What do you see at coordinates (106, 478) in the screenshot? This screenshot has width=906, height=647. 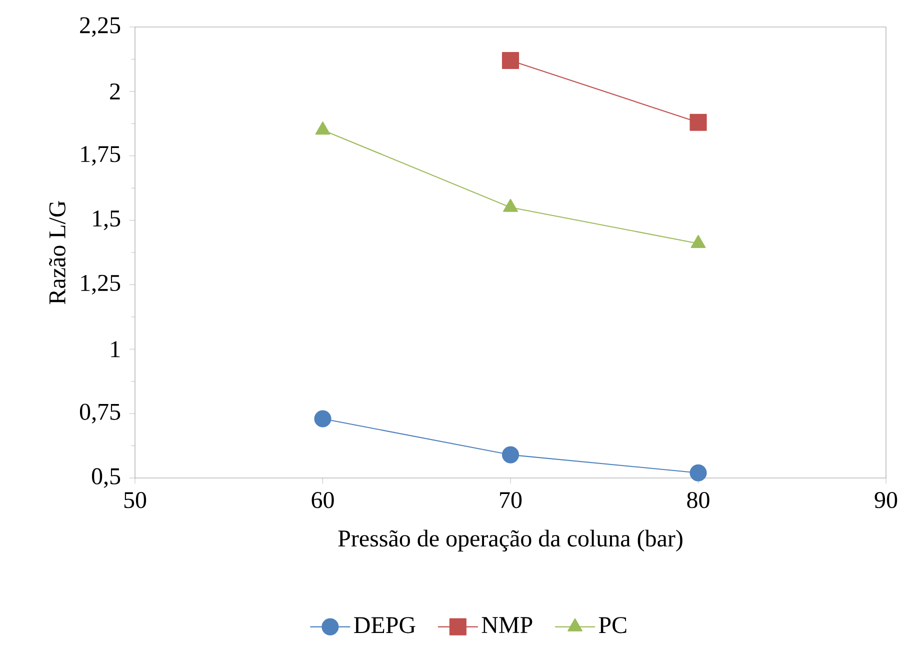 I see `y-tick-label: 0,5` at bounding box center [106, 478].